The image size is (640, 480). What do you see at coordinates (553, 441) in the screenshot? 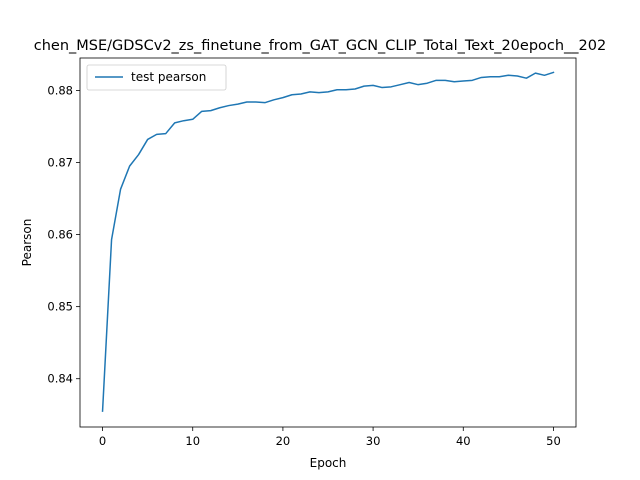
I see `x-tick-label: 50` at bounding box center [553, 441].